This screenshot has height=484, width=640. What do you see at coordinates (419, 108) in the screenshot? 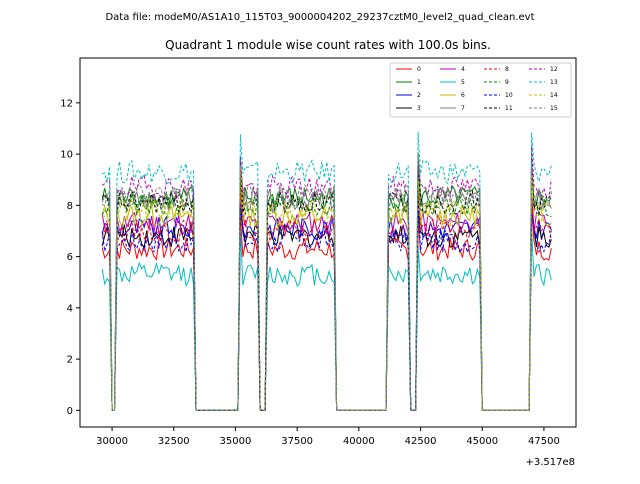
I see `legend-label: 3` at bounding box center [419, 108].